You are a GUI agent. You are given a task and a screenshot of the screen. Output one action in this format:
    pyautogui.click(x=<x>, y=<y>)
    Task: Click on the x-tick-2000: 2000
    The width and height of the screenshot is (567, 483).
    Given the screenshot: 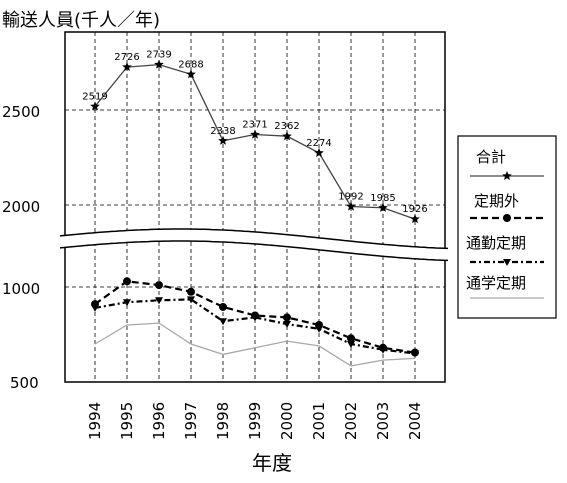 What is the action you would take?
    pyautogui.click(x=287, y=421)
    